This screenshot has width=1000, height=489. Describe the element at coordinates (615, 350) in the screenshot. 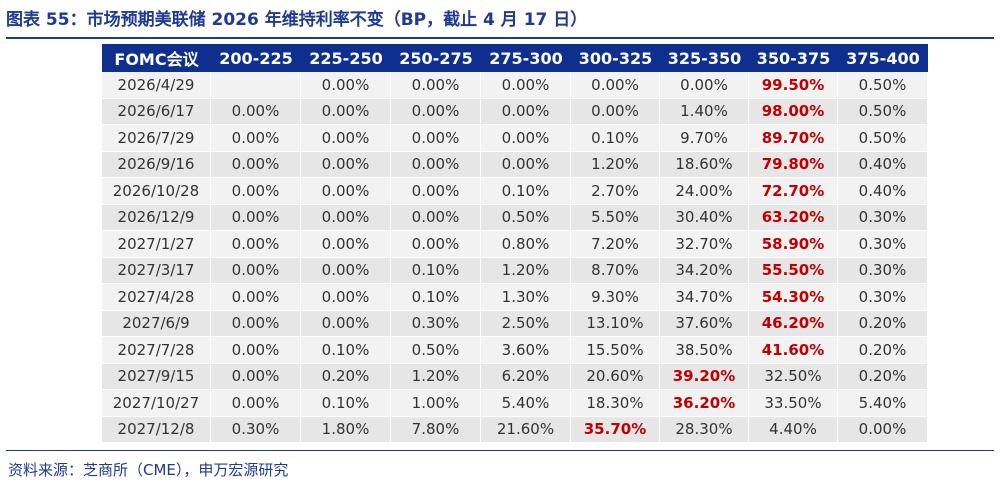

I see `probability-cell: 15.50%` at that location.